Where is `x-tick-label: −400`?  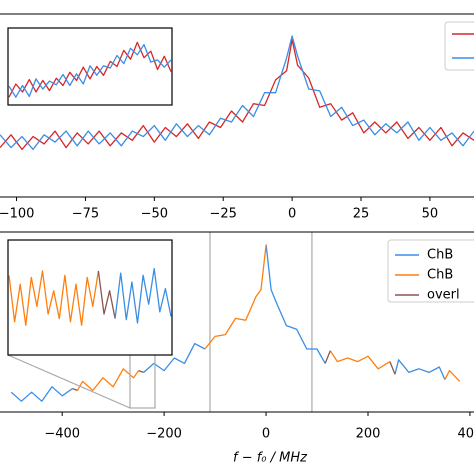 x-tick-label: −400 is located at coordinates (62, 434).